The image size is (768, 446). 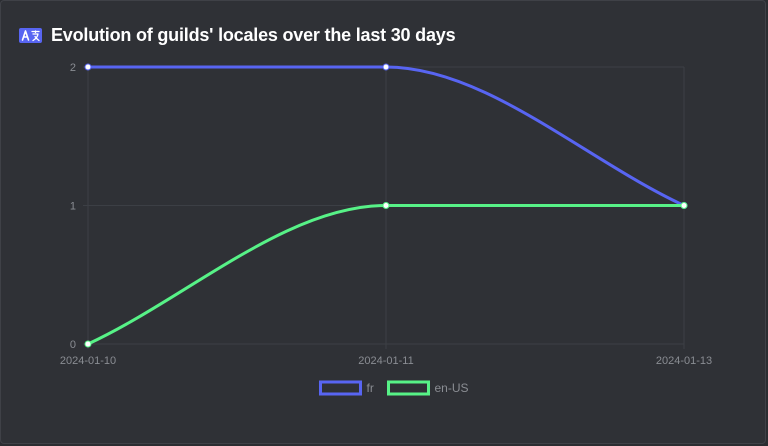 I want to click on chart-legend: fr en-US, so click(x=394, y=388).